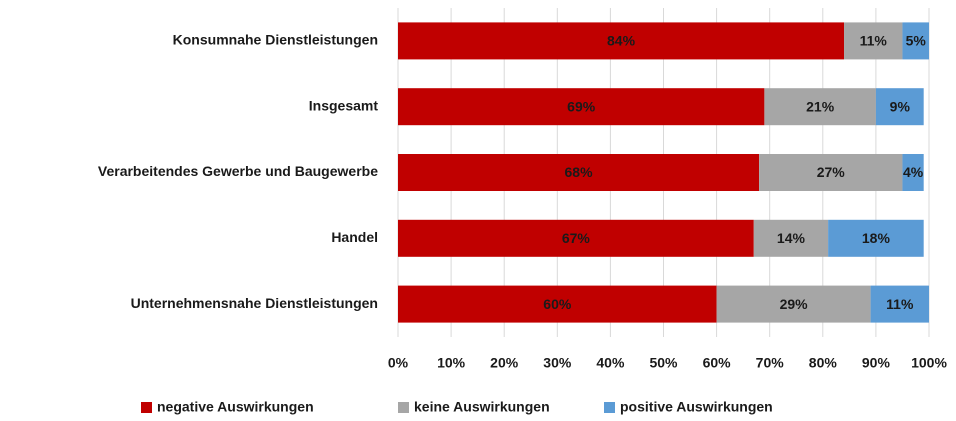 The height and width of the screenshot is (421, 956). Describe the element at coordinates (717, 363) in the screenshot. I see `x-tick-label: 60%` at that location.